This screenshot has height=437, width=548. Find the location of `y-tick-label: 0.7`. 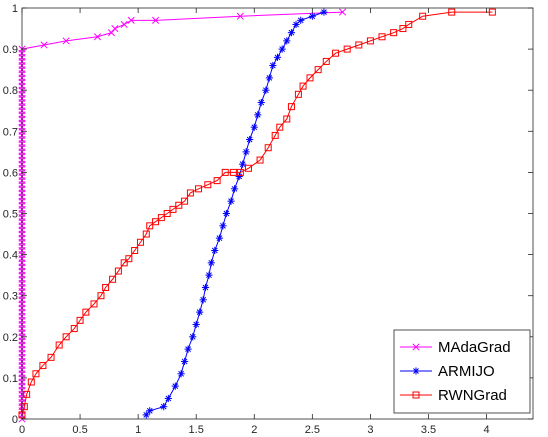

y-tick-label: 0.7 is located at coordinates (10, 132).